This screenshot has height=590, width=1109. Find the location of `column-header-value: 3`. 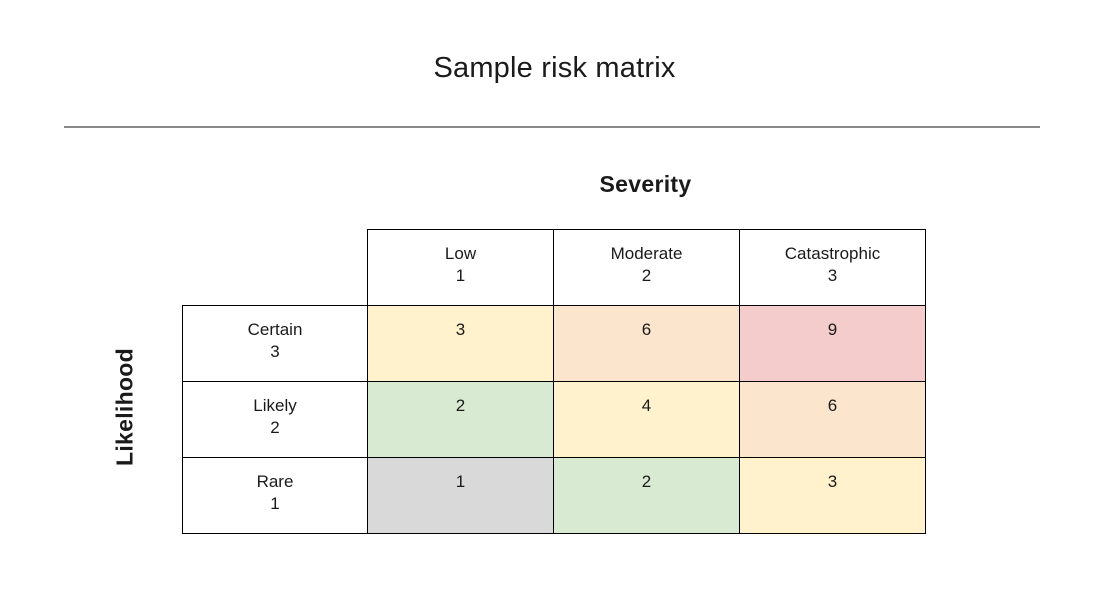

column-header-value: 3 is located at coordinates (832, 275).